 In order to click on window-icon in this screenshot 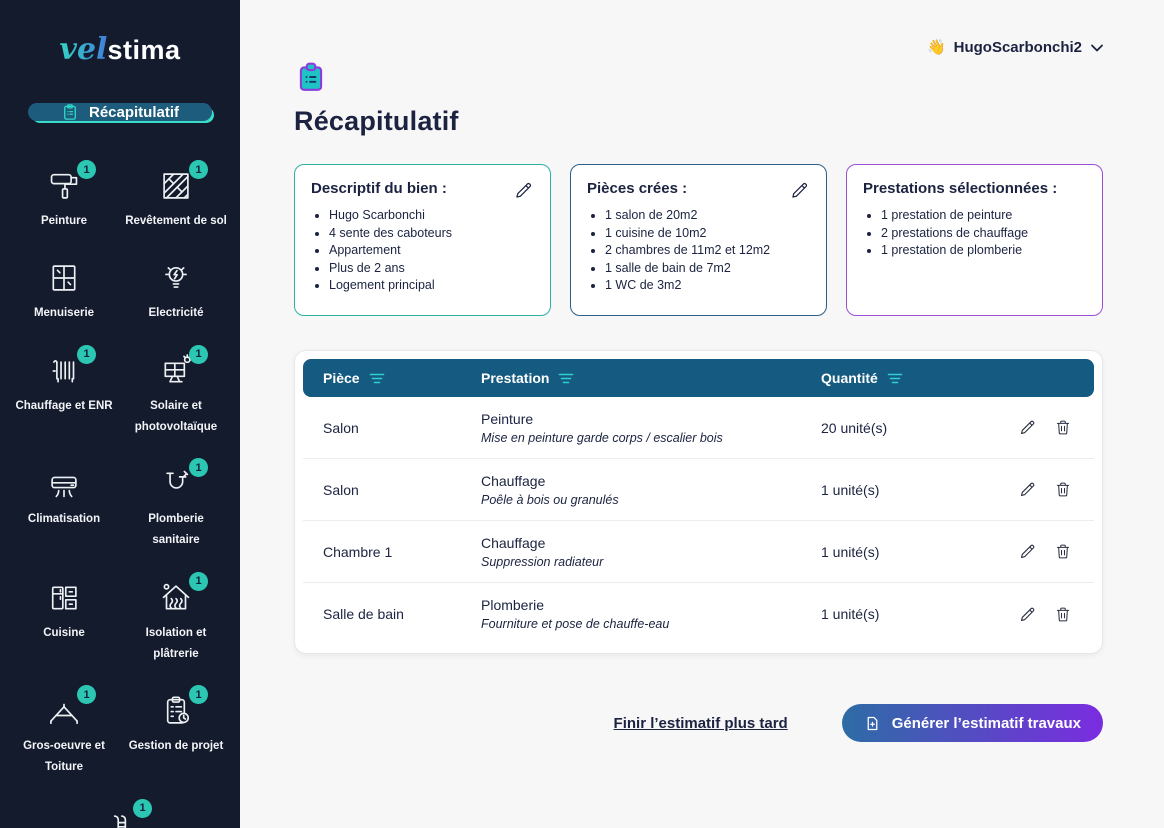, I will do `click(64, 283)`.